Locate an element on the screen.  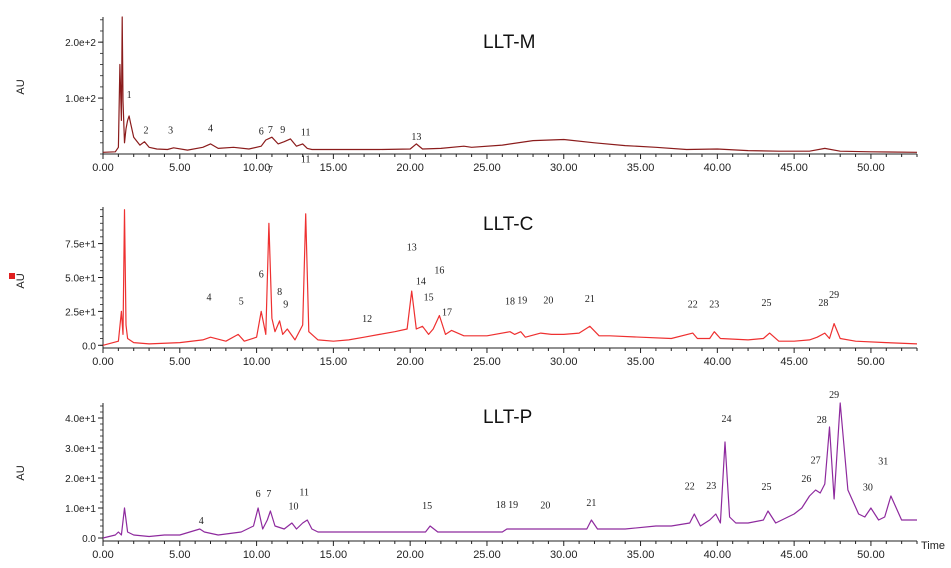
y-tick-label: 3.0e+1 is located at coordinates (80, 449).